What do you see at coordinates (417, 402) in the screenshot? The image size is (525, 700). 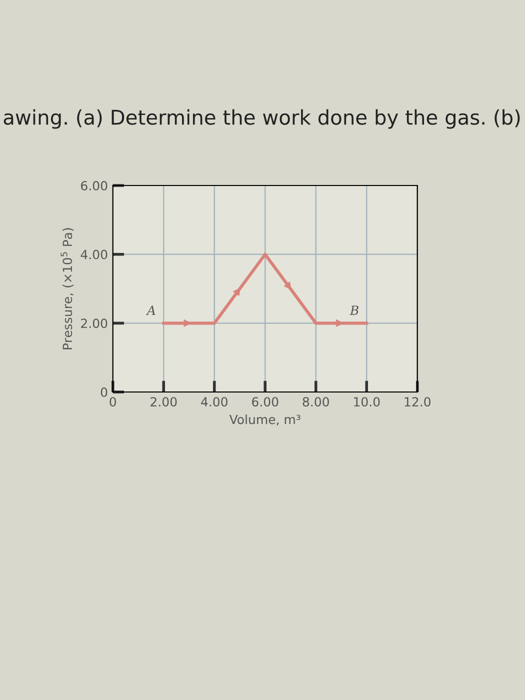 I see `x-tick-label: 12.0` at bounding box center [417, 402].